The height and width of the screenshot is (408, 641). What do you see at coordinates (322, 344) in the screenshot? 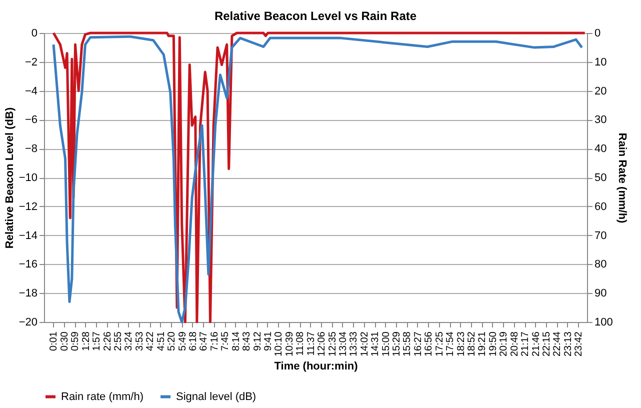
I see `x-tick-label: 12:06` at bounding box center [322, 344].